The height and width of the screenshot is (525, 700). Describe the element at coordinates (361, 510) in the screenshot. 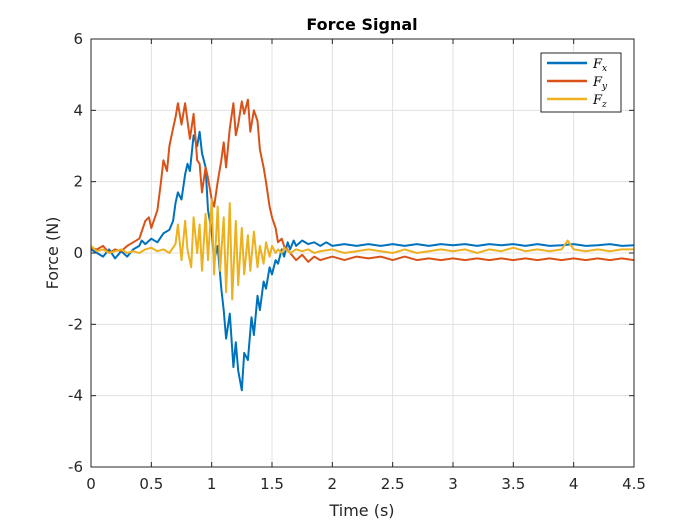

I see `x-axis-label: Time (s)` at that location.